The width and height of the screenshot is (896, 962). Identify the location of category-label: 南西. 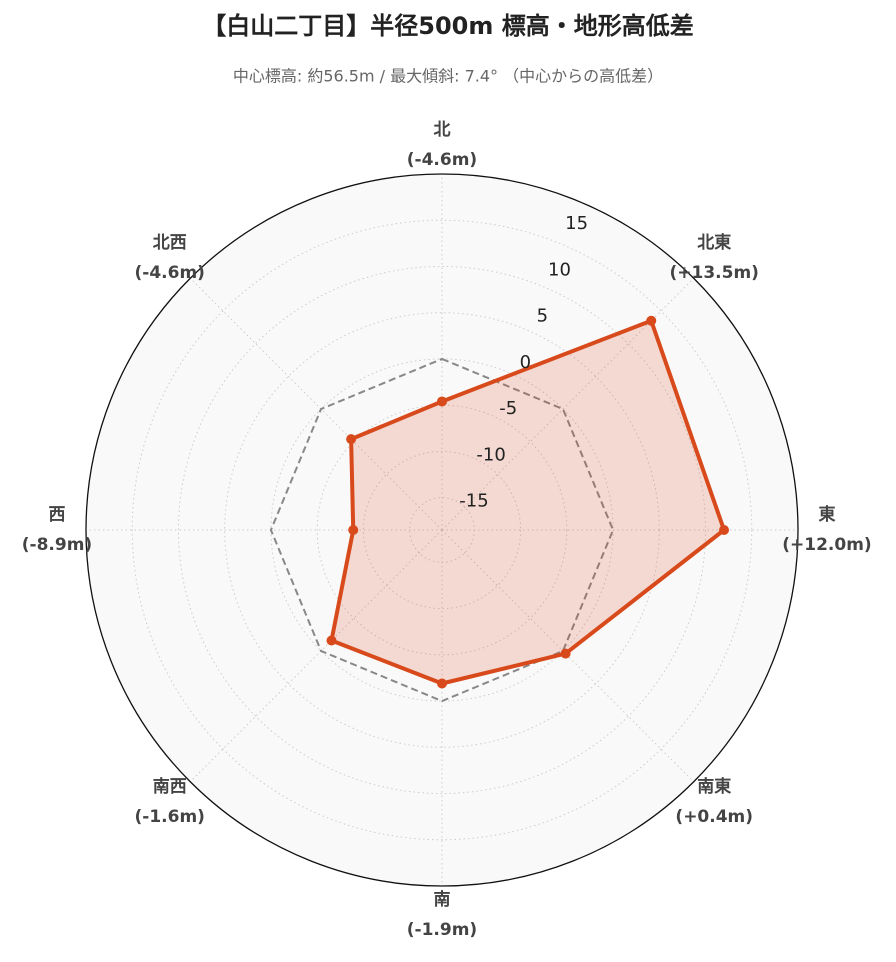
(170, 786).